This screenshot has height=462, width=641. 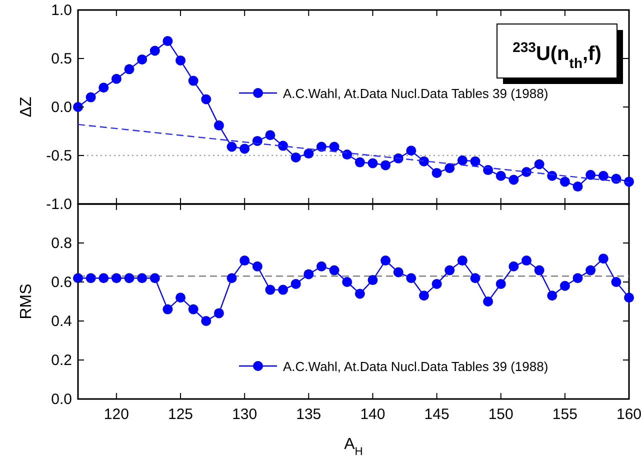 I want to click on y-tick-label: 0.4, so click(x=61, y=321).